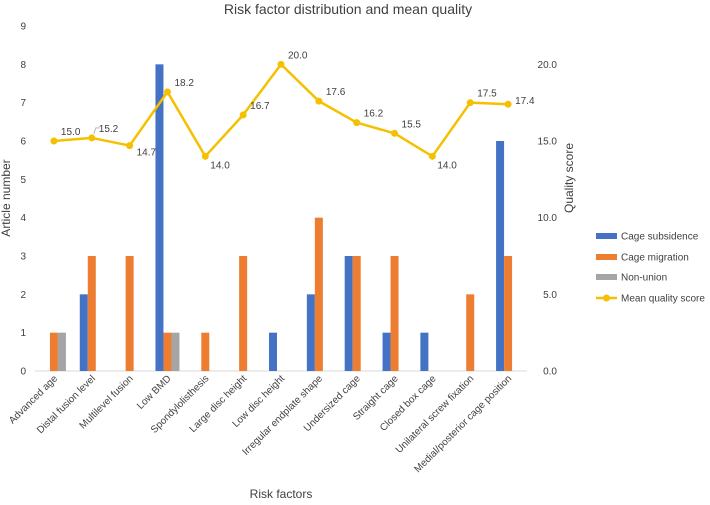  What do you see at coordinates (23, 27) in the screenshot?
I see `y-tick-label: 9` at bounding box center [23, 27].